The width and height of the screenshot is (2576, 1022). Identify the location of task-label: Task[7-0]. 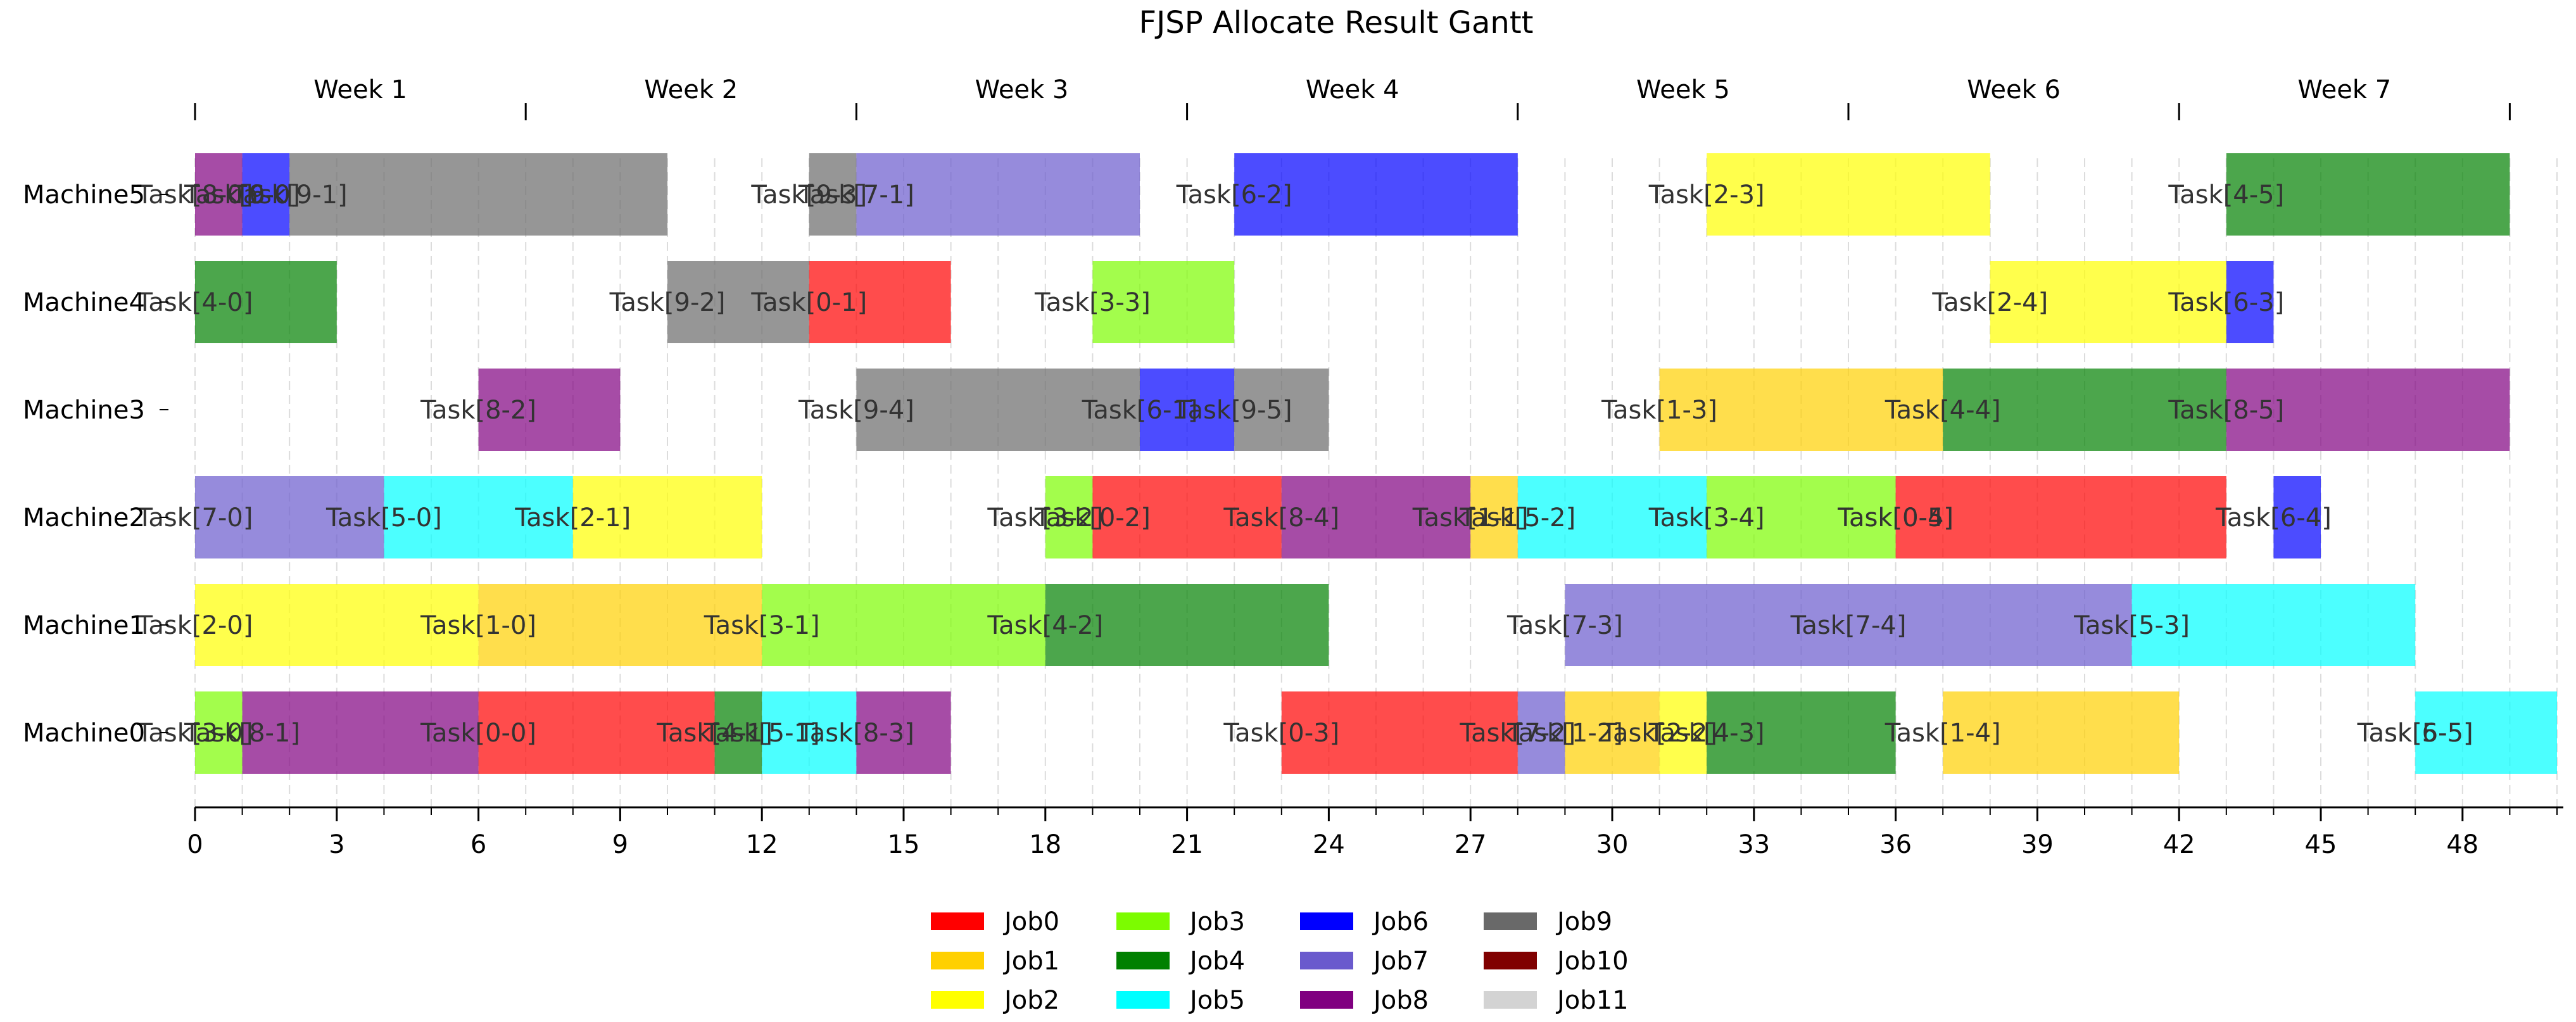
(195, 518).